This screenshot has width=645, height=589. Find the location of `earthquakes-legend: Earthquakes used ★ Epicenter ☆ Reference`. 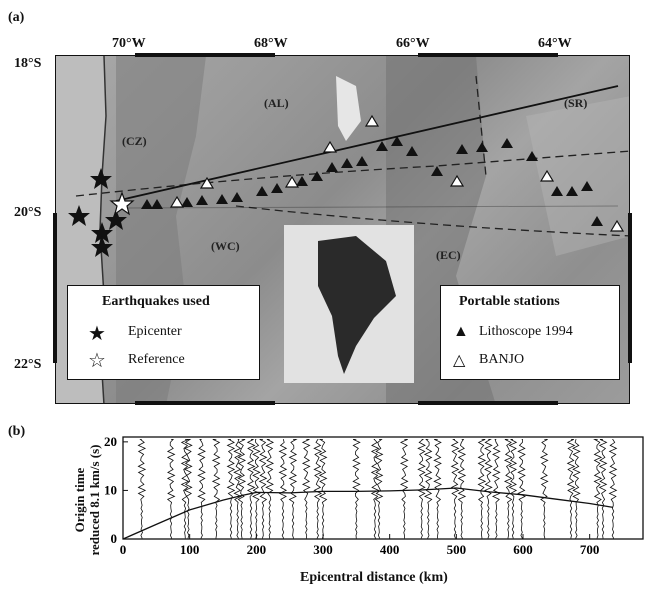

earthquakes-legend: Earthquakes used ★ Epicenter ☆ Reference is located at coordinates (163, 332).